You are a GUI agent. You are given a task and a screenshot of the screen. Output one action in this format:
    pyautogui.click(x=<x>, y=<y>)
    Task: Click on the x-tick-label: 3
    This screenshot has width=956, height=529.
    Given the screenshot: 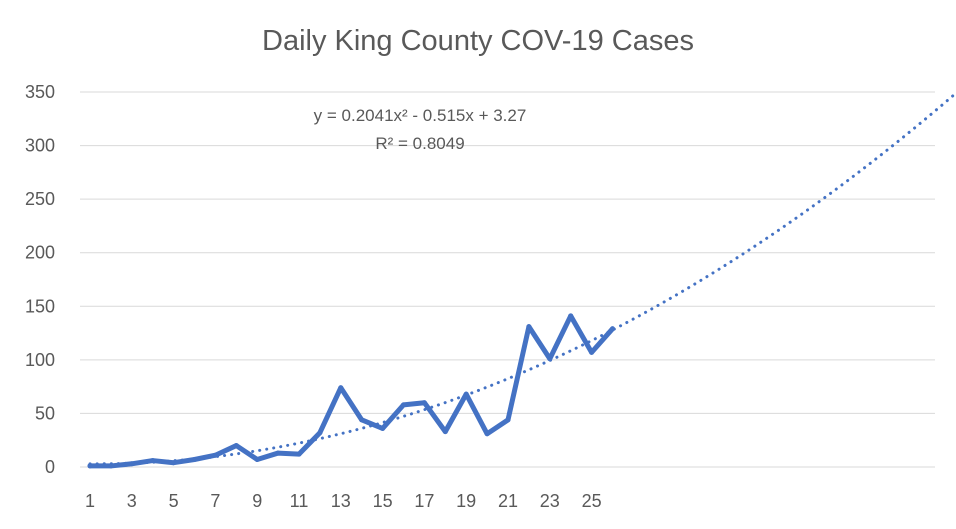 What is the action you would take?
    pyautogui.click(x=132, y=501)
    